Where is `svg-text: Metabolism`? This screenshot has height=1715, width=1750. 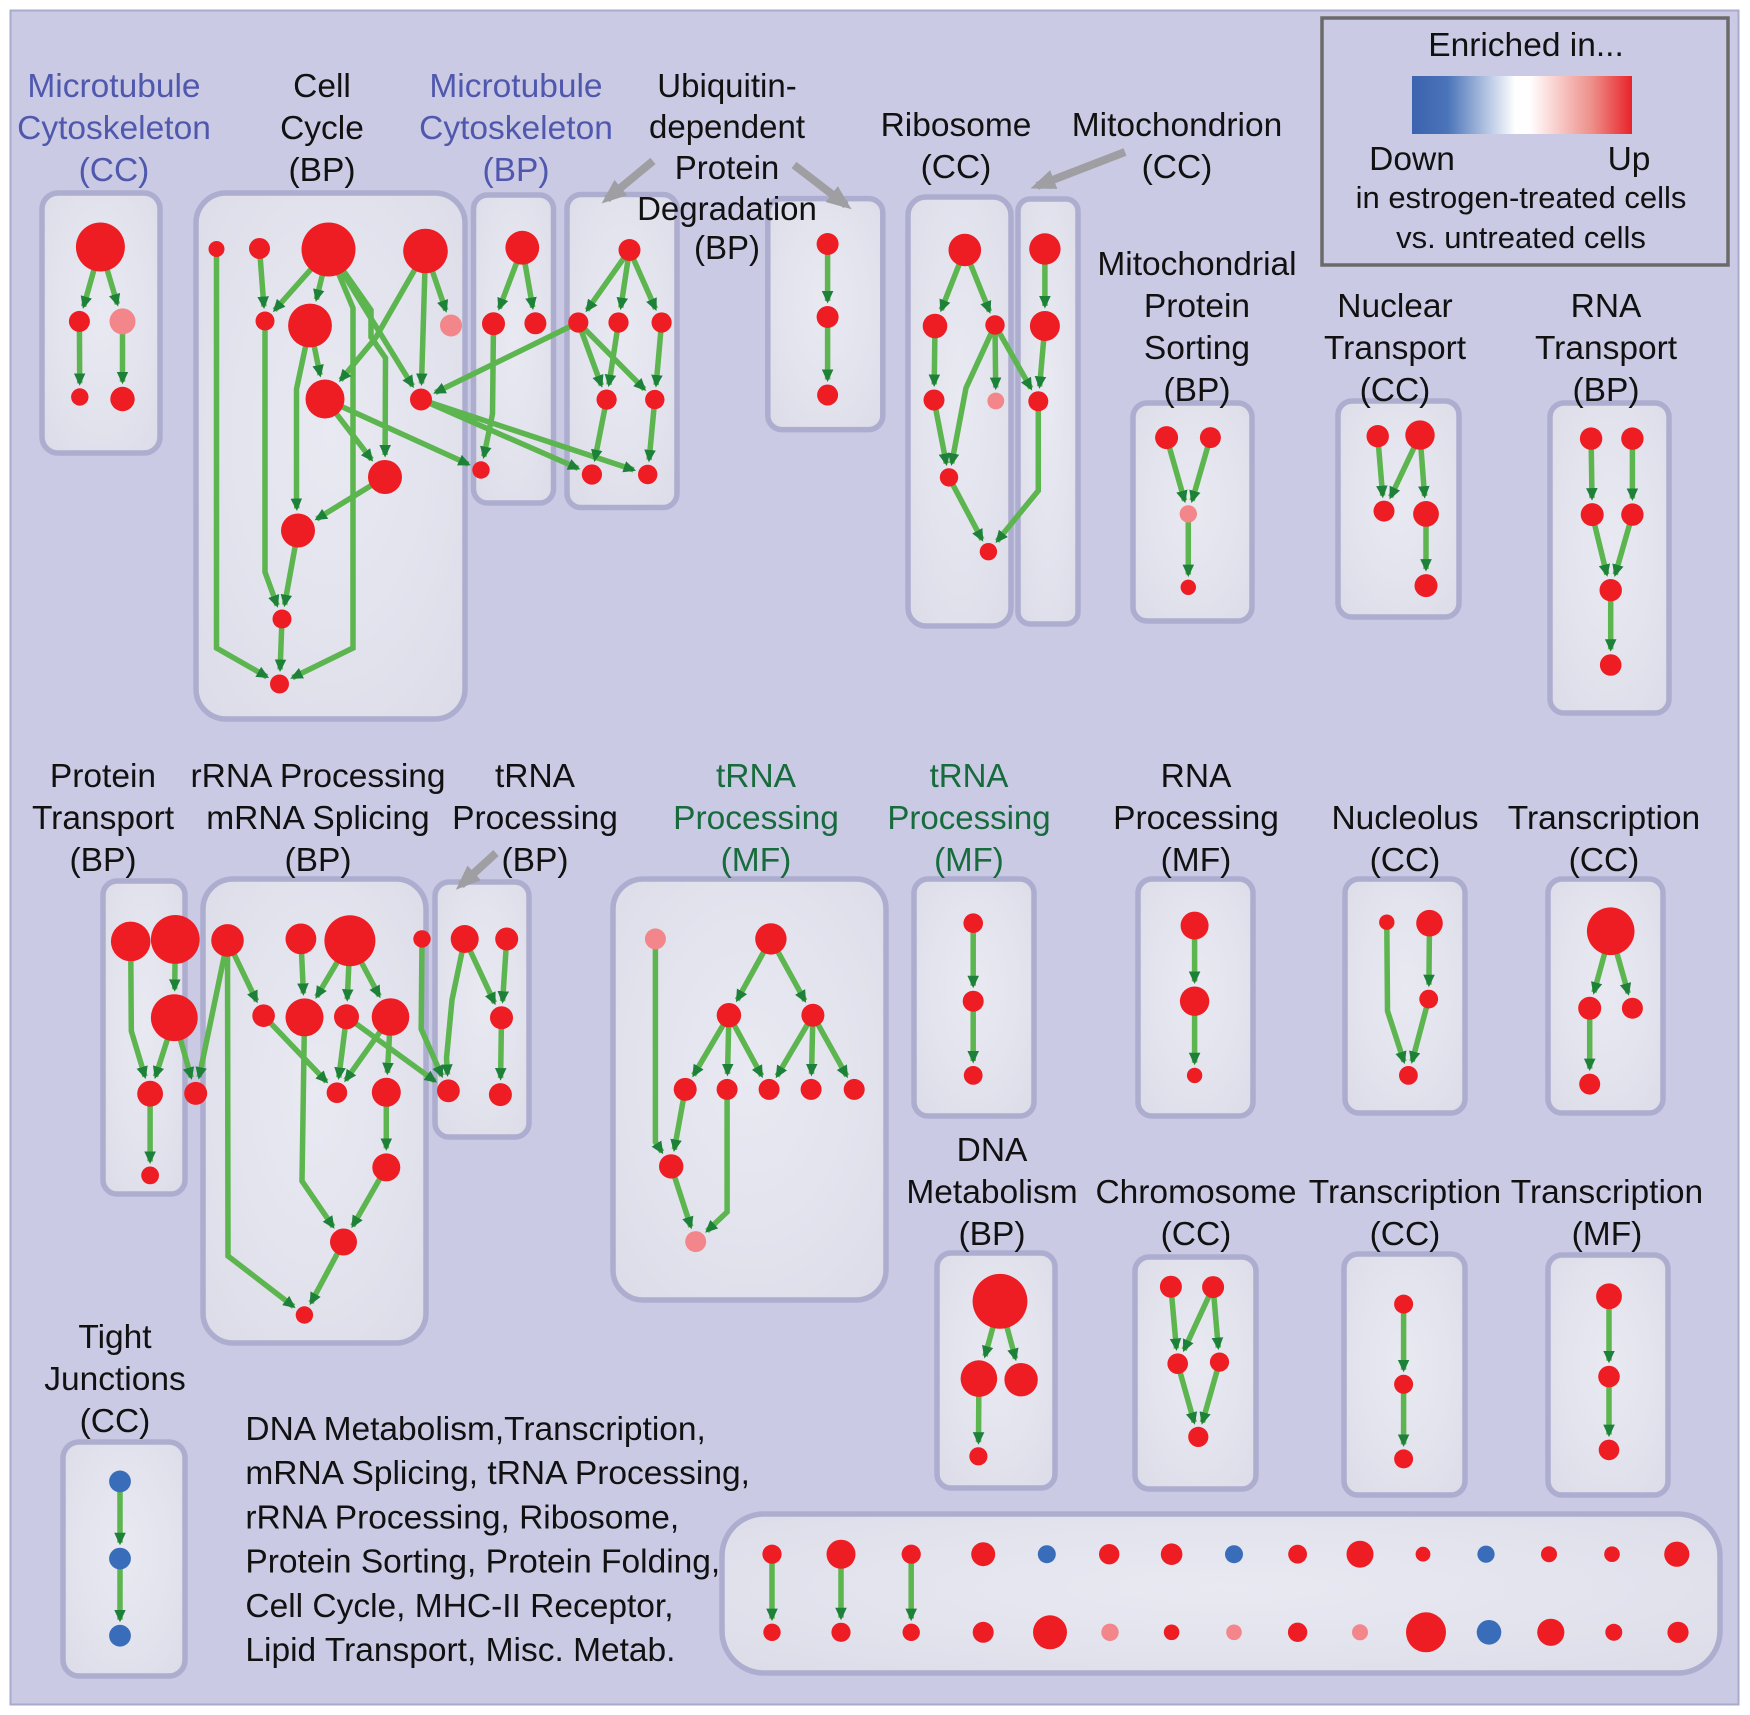
svg-text: Metabolism is located at coordinates (991, 1192).